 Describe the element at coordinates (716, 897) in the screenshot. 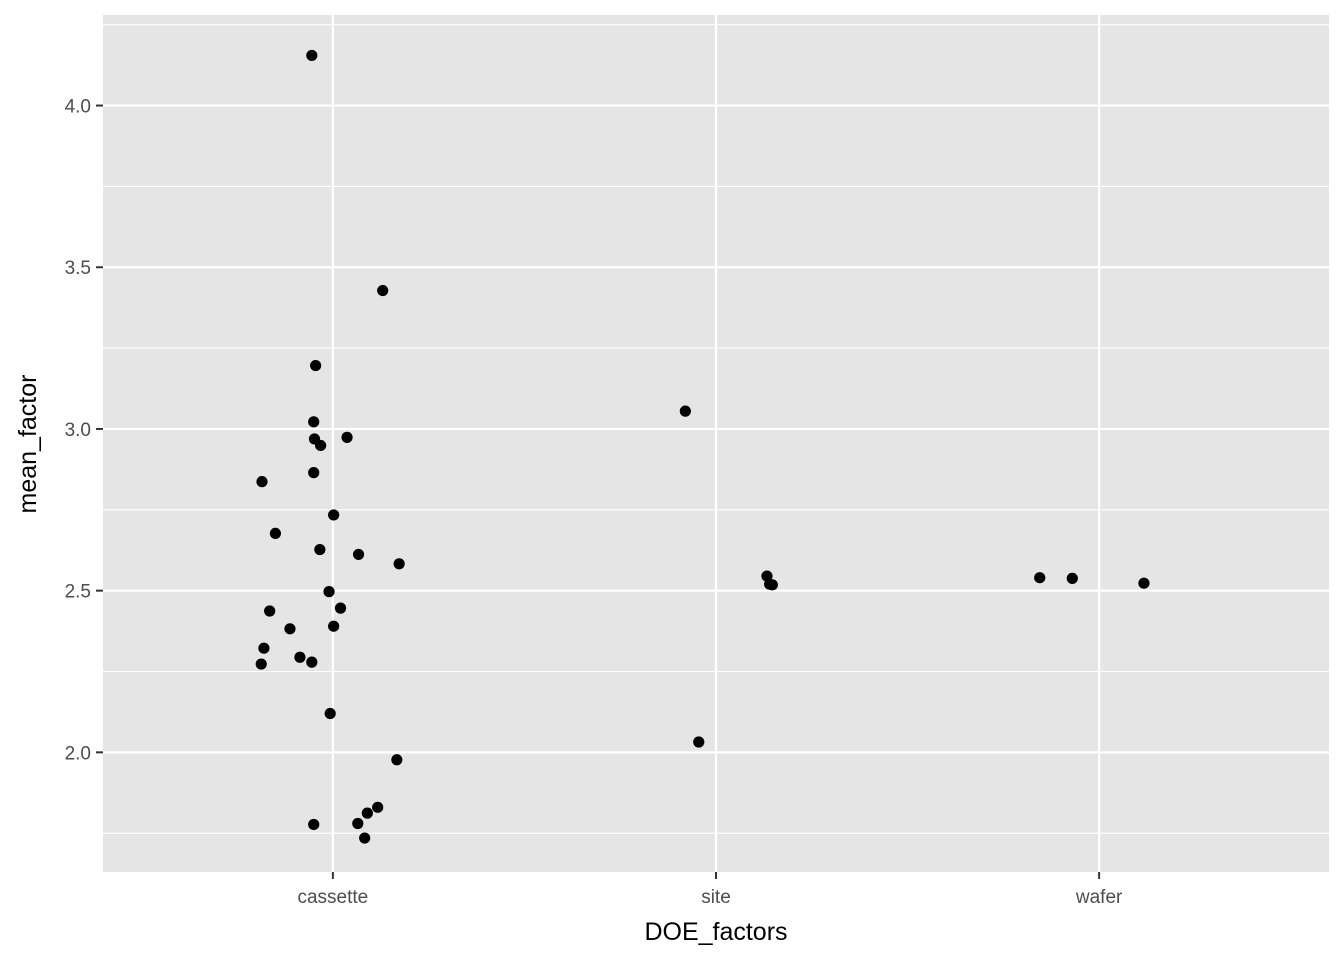

I see `x-tick-label: site` at that location.